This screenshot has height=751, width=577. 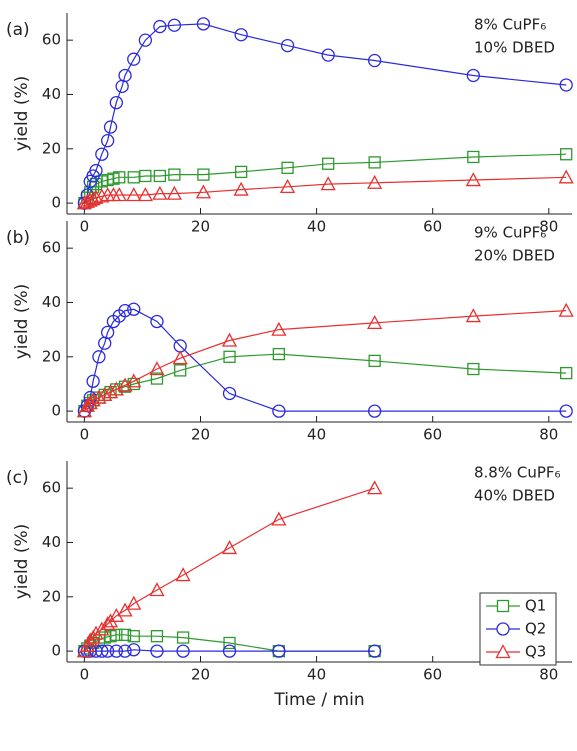 I want to click on x-axis-label: Time / min, so click(x=318, y=700).